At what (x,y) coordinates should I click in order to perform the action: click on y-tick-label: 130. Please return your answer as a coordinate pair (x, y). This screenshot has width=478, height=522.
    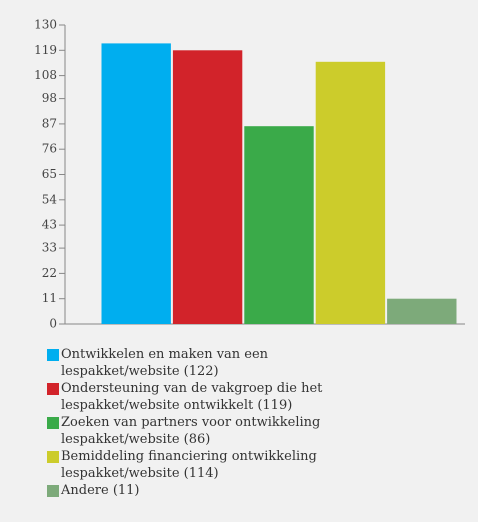
    Looking at the image, I should click on (45, 25).